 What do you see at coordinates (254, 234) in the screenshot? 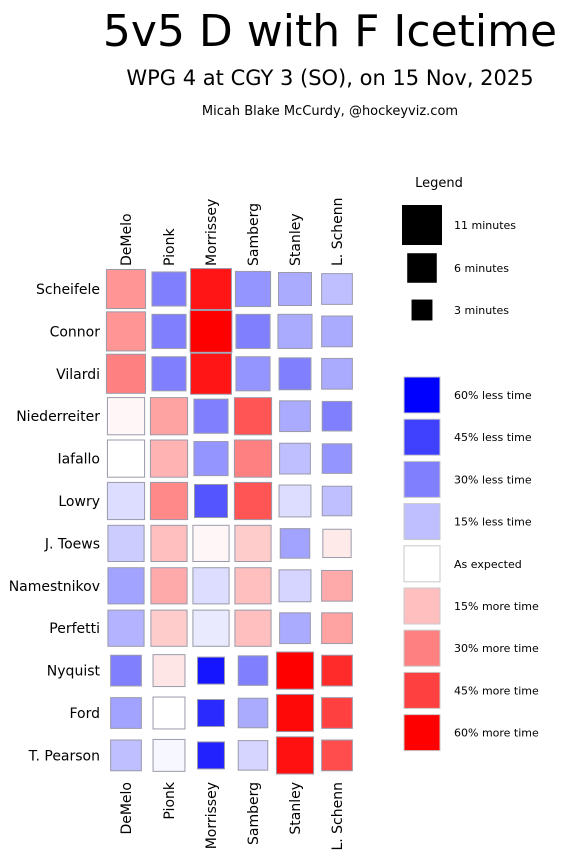
I see `column-label-top: Samberg` at bounding box center [254, 234].